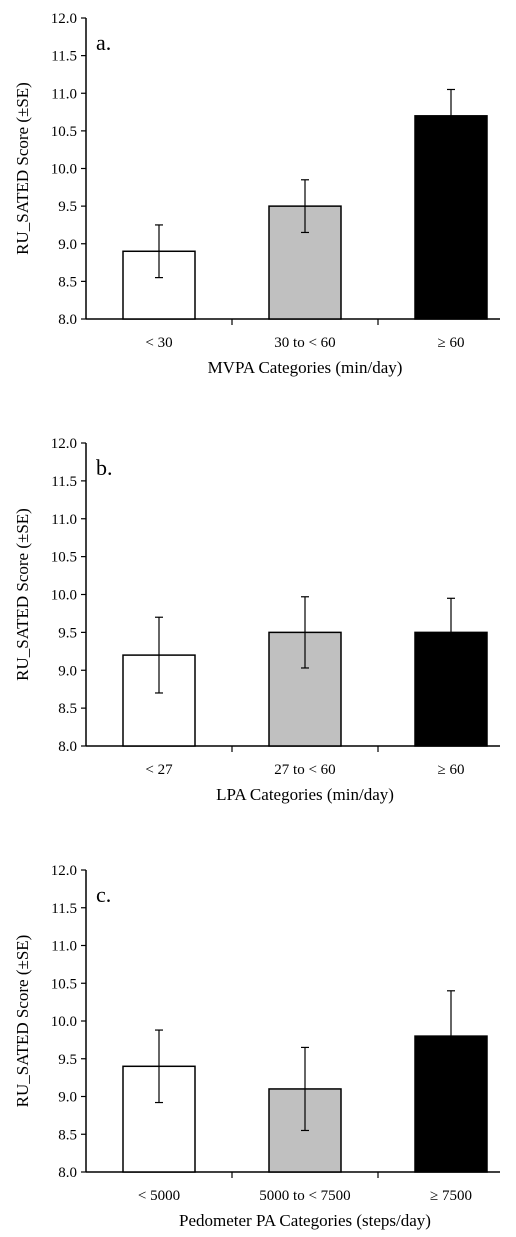  I want to click on x-category-label: < 5000, so click(159, 1196).